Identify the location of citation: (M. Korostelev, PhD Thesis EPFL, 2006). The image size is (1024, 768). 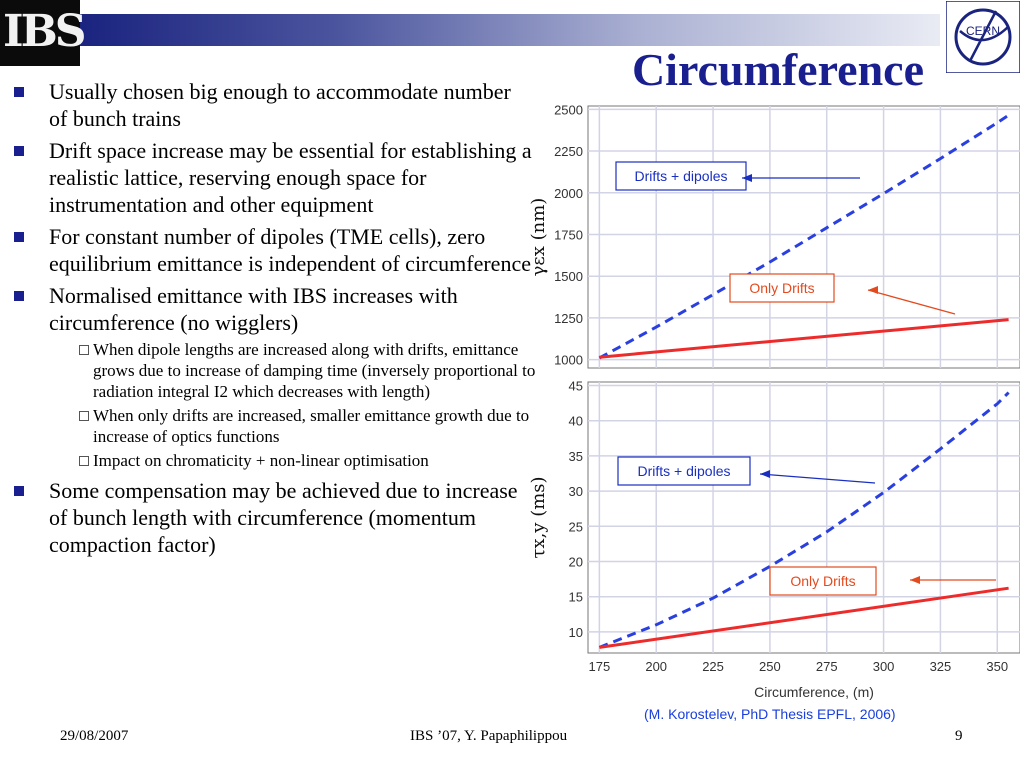
(770, 714).